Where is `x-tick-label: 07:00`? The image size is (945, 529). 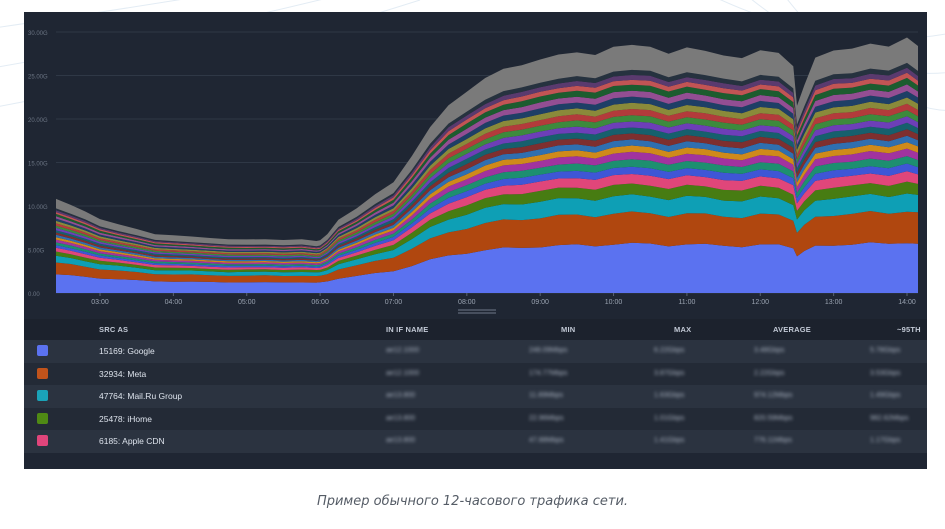 x-tick-label: 07:00 is located at coordinates (394, 302).